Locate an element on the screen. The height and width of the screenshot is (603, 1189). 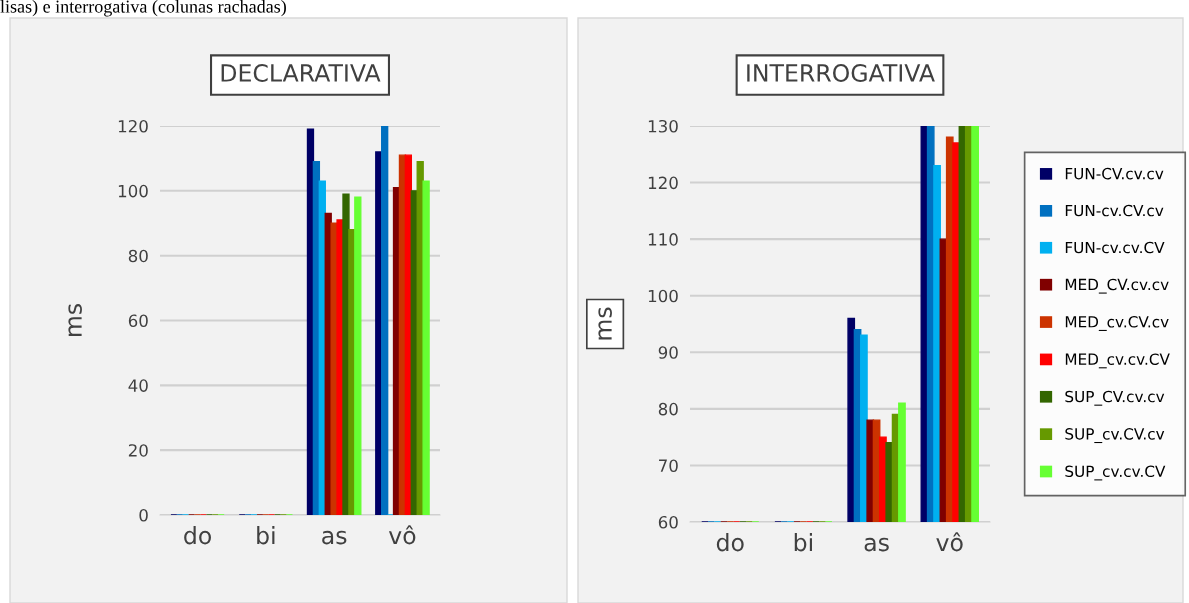
y-tick-label: 0 is located at coordinates (143, 515).